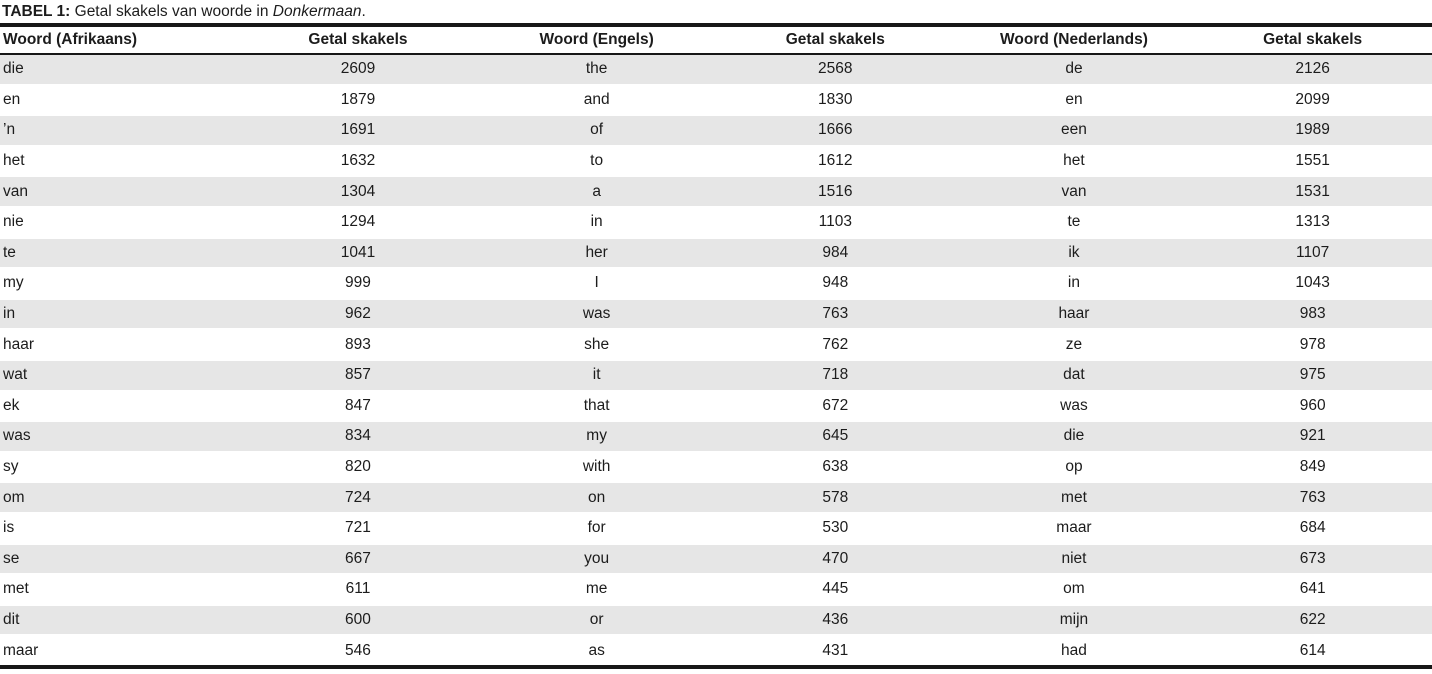 The width and height of the screenshot is (1432, 674). Describe the element at coordinates (596, 161) in the screenshot. I see `cell-word-english: to` at that location.